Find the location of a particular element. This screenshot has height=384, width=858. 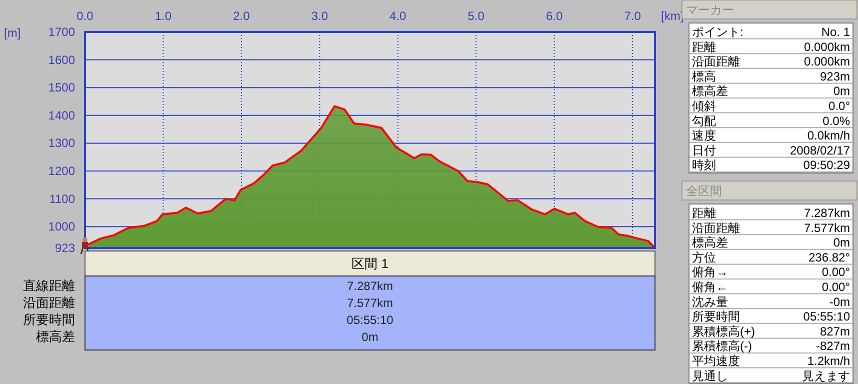

text: 平均速度 is located at coordinates (716, 361).